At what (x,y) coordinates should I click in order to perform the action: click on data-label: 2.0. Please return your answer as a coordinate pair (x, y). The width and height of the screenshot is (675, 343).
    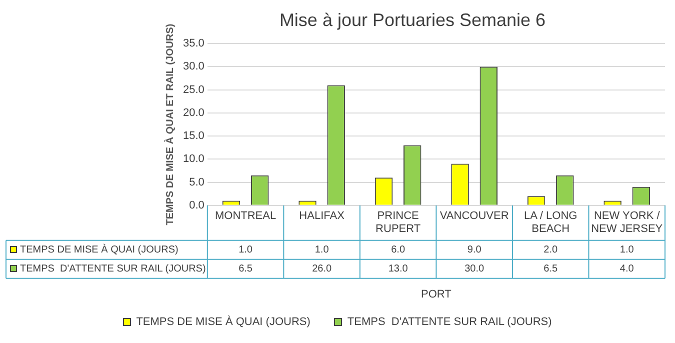
    Looking at the image, I should click on (551, 250).